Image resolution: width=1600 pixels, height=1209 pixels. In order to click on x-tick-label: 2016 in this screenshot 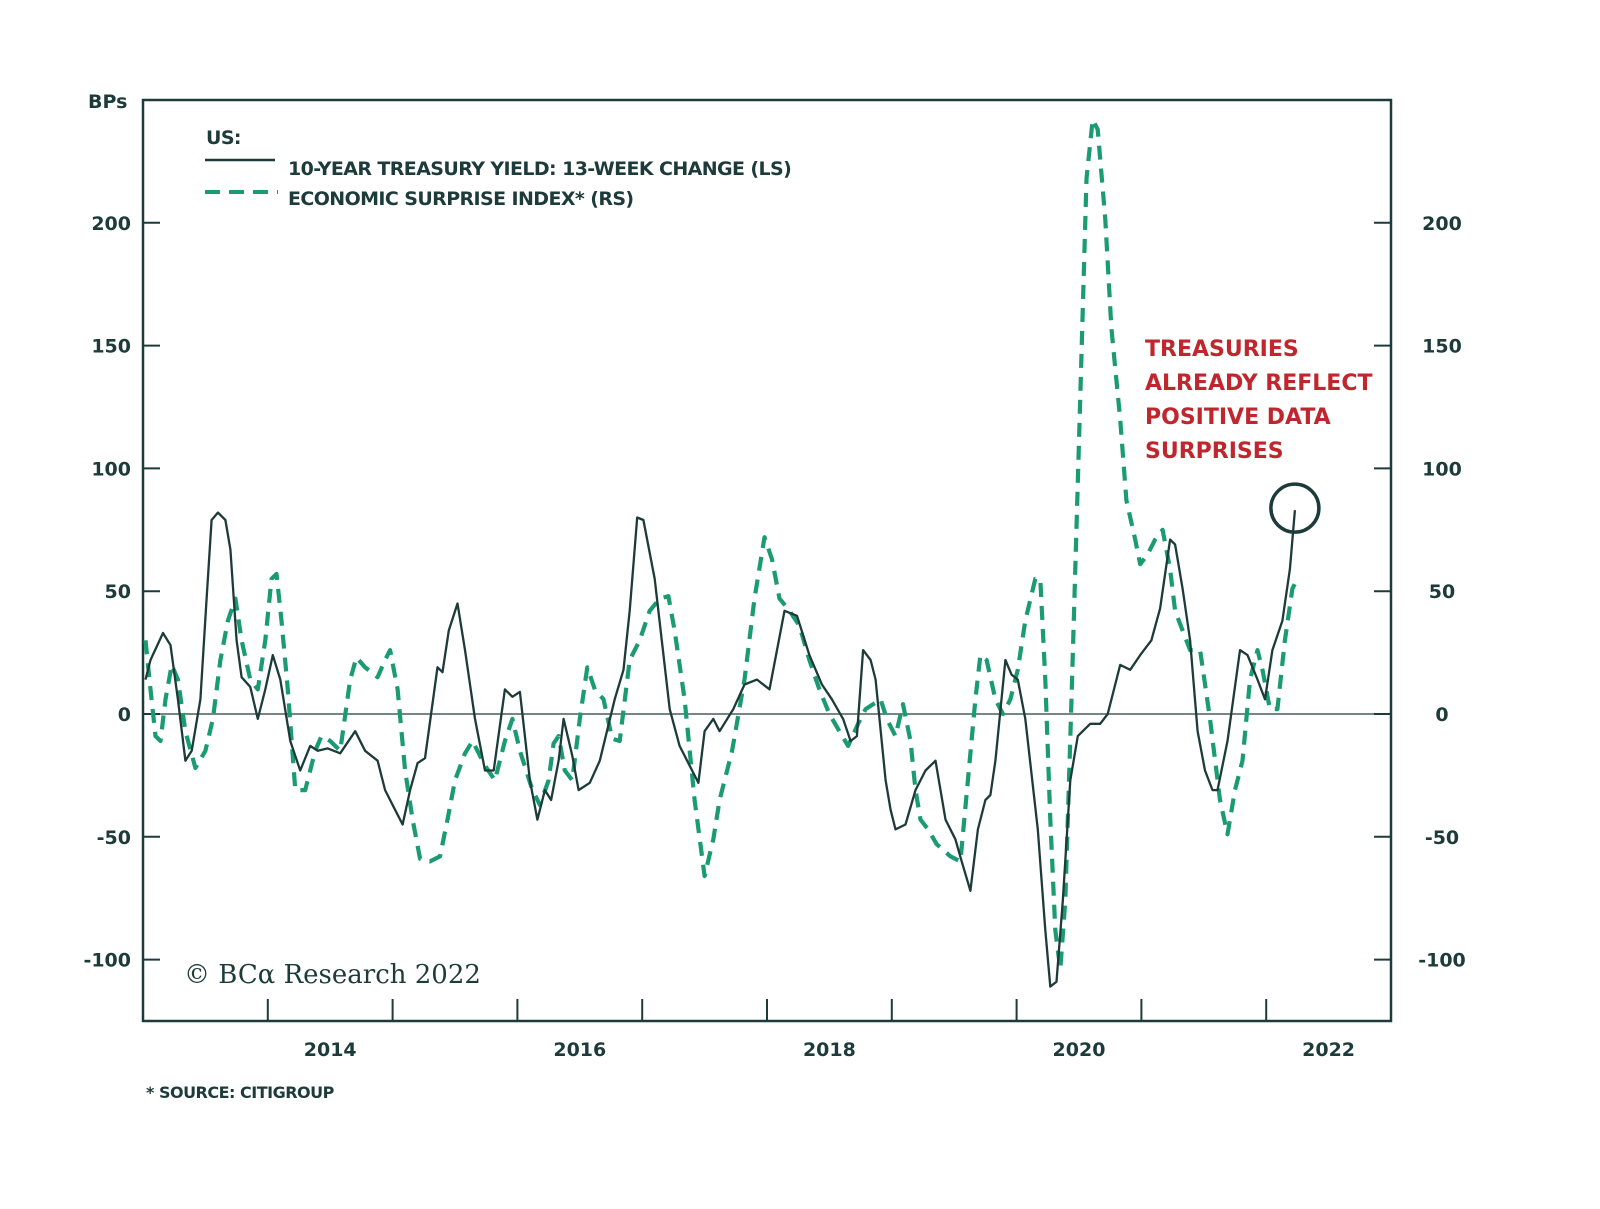, I will do `click(579, 1050)`.